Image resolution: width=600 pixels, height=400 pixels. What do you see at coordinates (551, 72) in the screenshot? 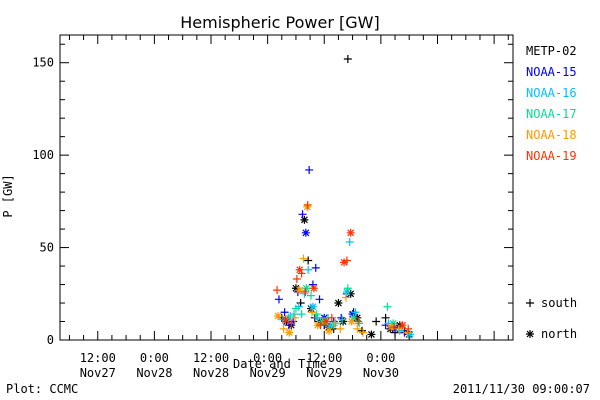
I see `legend-item: NOAA-15` at bounding box center [551, 72].